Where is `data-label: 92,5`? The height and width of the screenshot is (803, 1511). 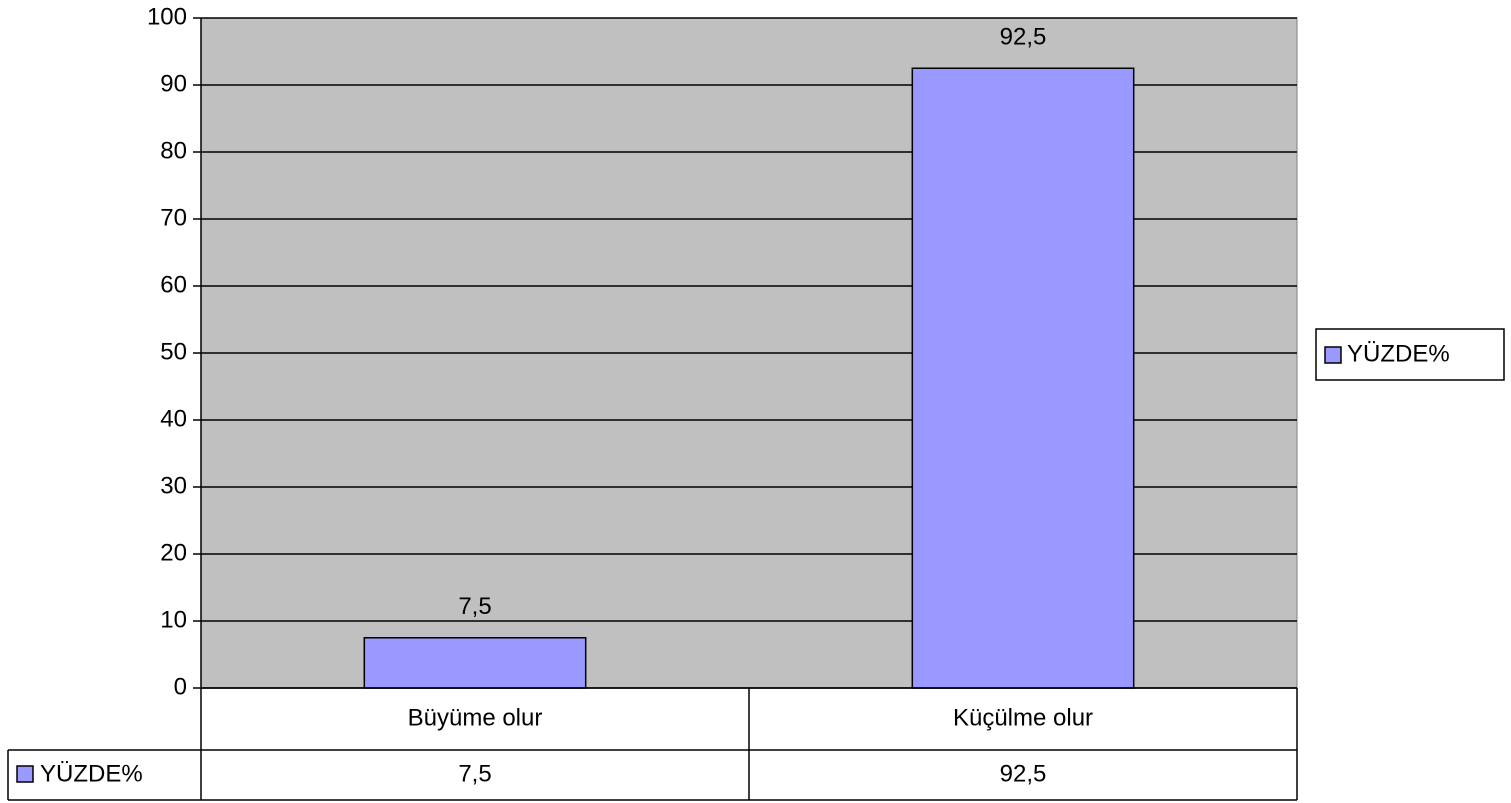
data-label: 92,5 is located at coordinates (1023, 37).